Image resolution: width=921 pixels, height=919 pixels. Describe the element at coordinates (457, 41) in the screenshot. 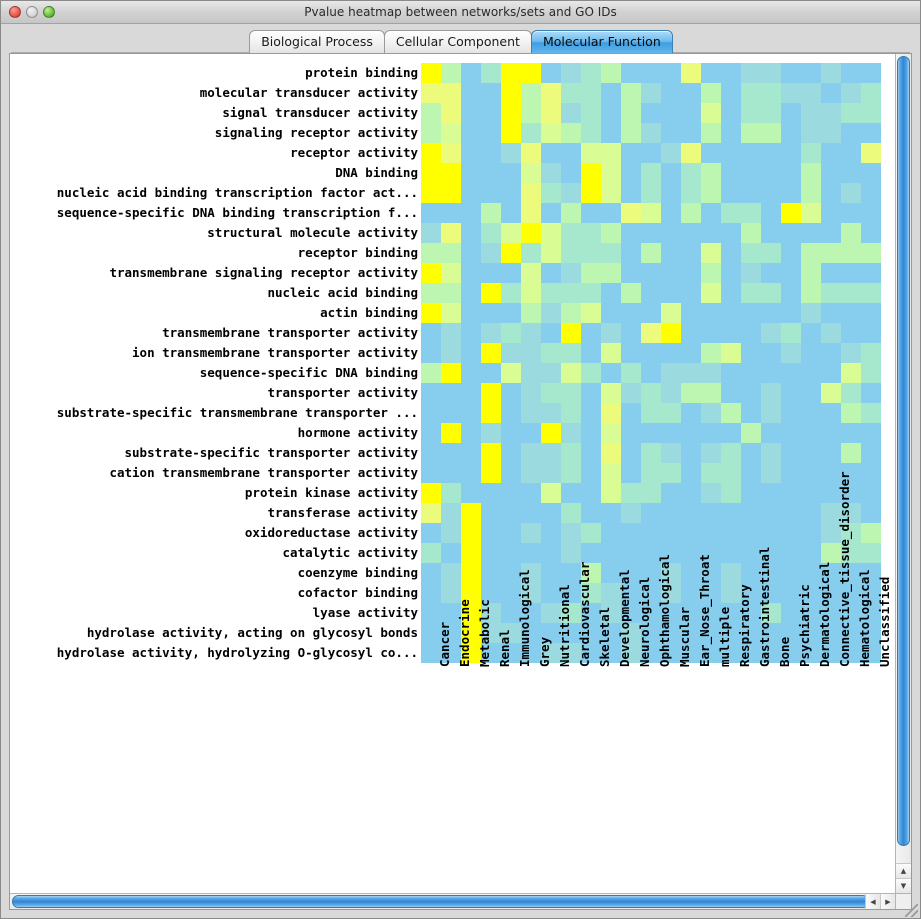

I see `tab-cellular-component: Cellular Component` at that location.